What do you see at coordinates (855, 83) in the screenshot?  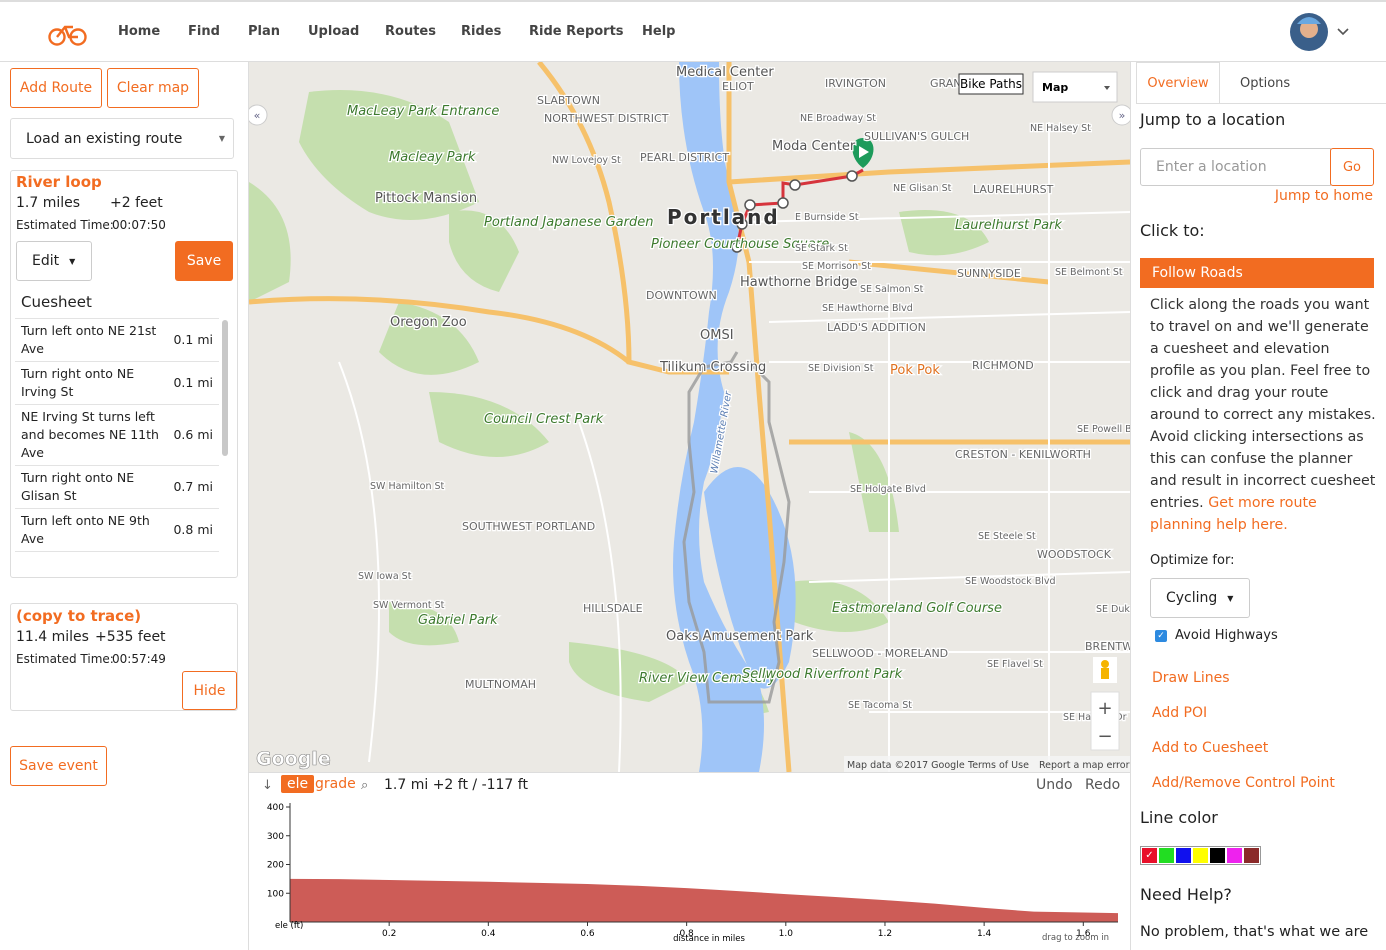 I see `map-label: IRVINGTON` at bounding box center [855, 83].